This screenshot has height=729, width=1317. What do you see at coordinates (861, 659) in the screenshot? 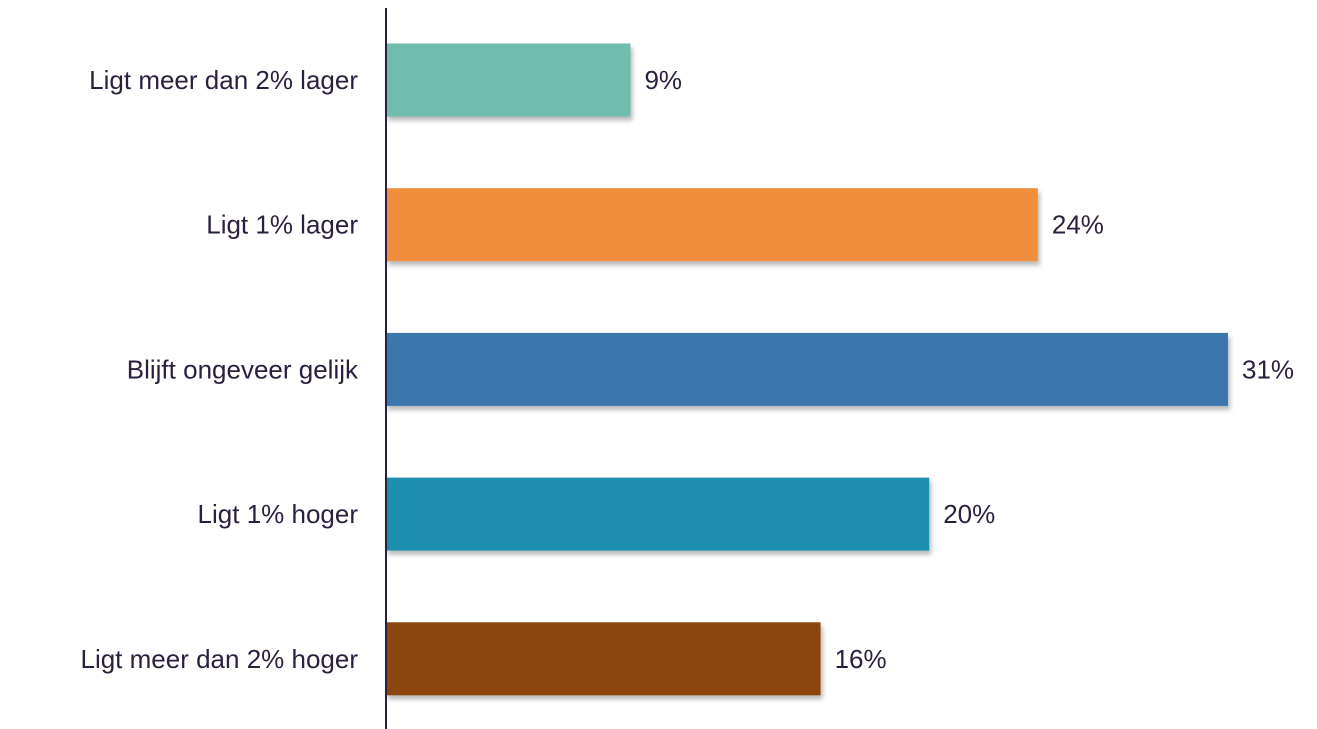
I see `value-label: 16%` at bounding box center [861, 659].